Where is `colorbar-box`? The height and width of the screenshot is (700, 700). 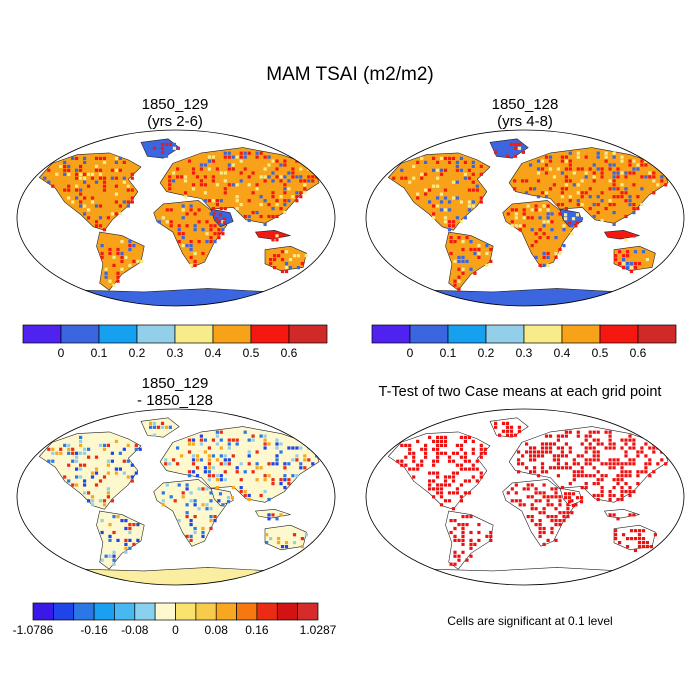
colorbar-box is located at coordinates (657, 334).